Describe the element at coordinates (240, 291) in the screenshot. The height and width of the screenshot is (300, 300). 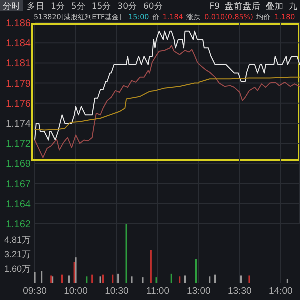
I see `x-tick-label: 13:30` at that location.